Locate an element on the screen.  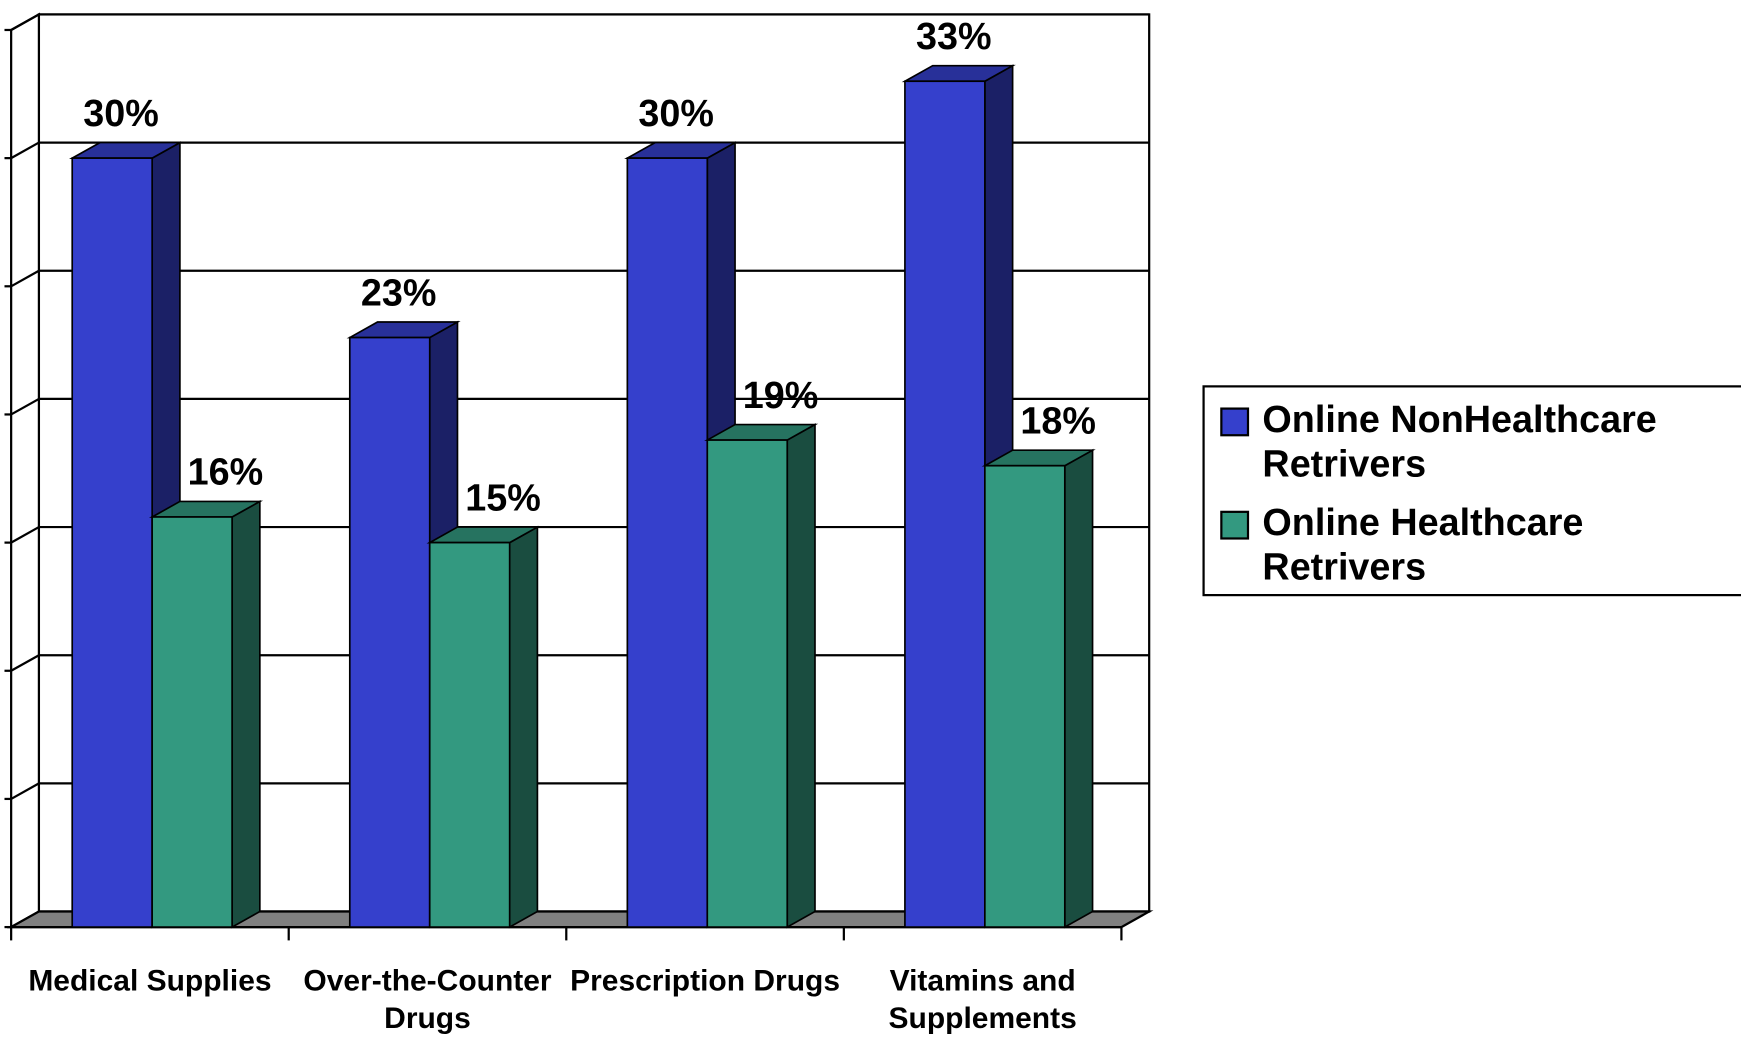
legend-label: Online Healthcare Retrivers is located at coordinates (1423, 545).